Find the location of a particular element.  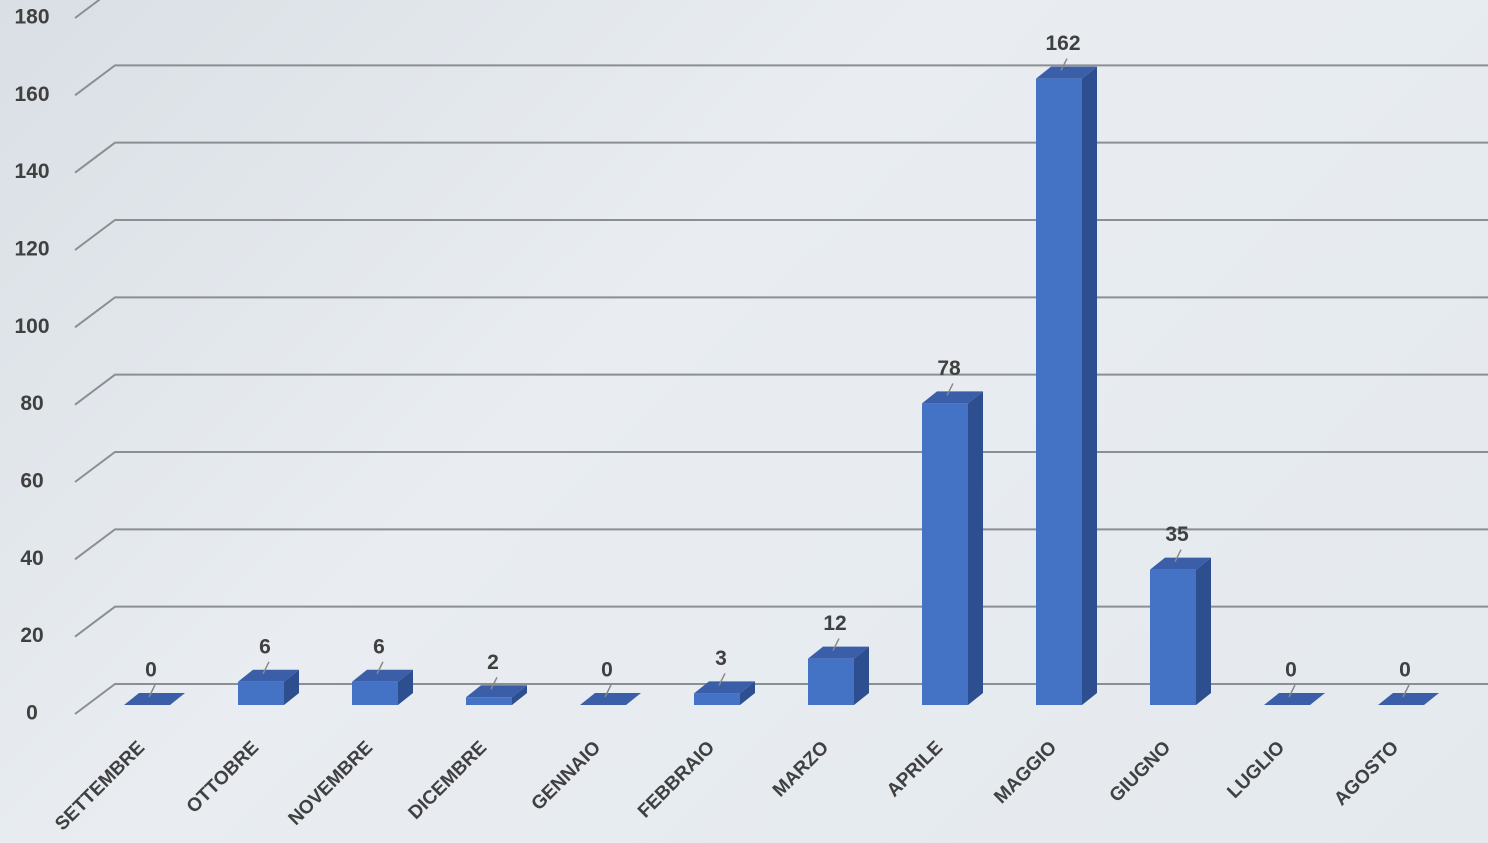

y-tick-label: 40 is located at coordinates (31, 558).